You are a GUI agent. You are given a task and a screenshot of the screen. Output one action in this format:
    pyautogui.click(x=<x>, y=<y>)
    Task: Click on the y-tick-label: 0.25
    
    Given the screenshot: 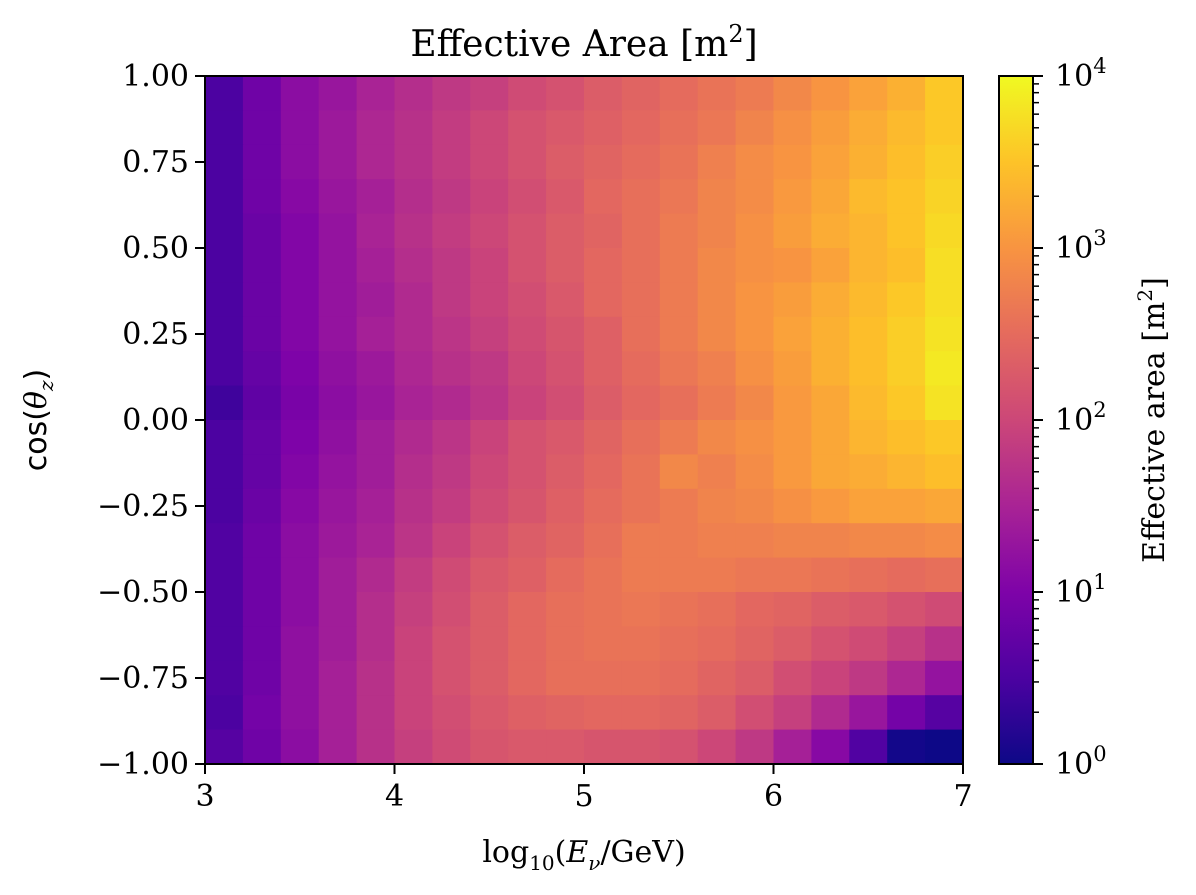 What is the action you would take?
    pyautogui.click(x=155, y=334)
    